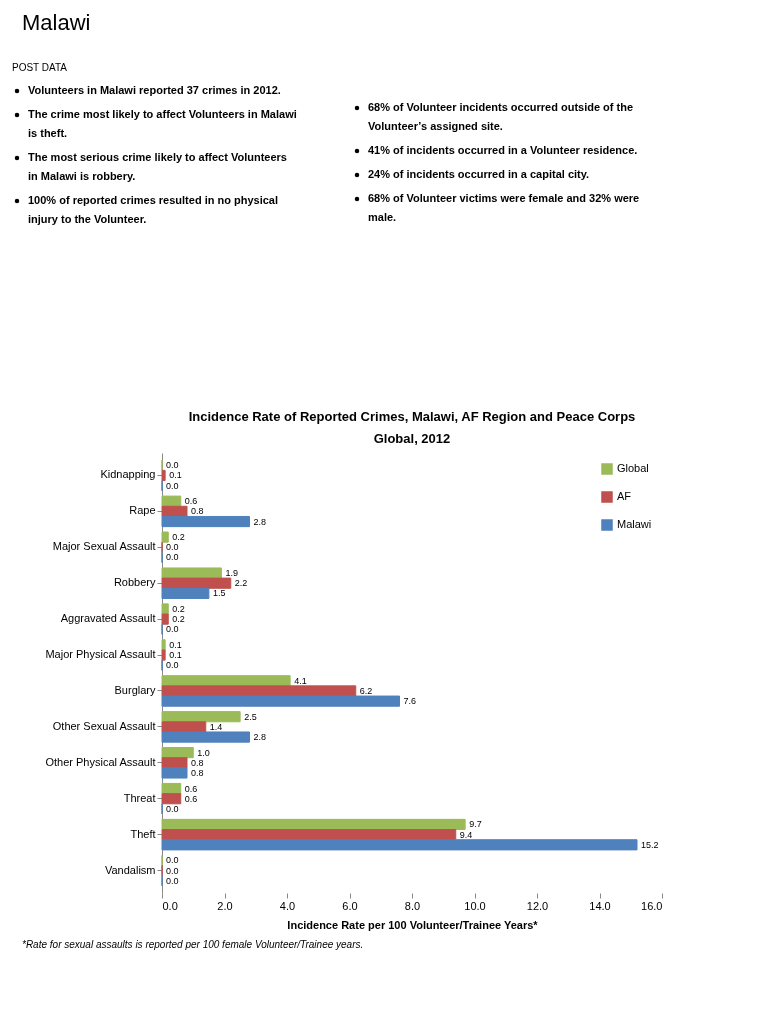 This screenshot has height=1024, width=768. I want to click on data-label: 9.7, so click(475, 824).